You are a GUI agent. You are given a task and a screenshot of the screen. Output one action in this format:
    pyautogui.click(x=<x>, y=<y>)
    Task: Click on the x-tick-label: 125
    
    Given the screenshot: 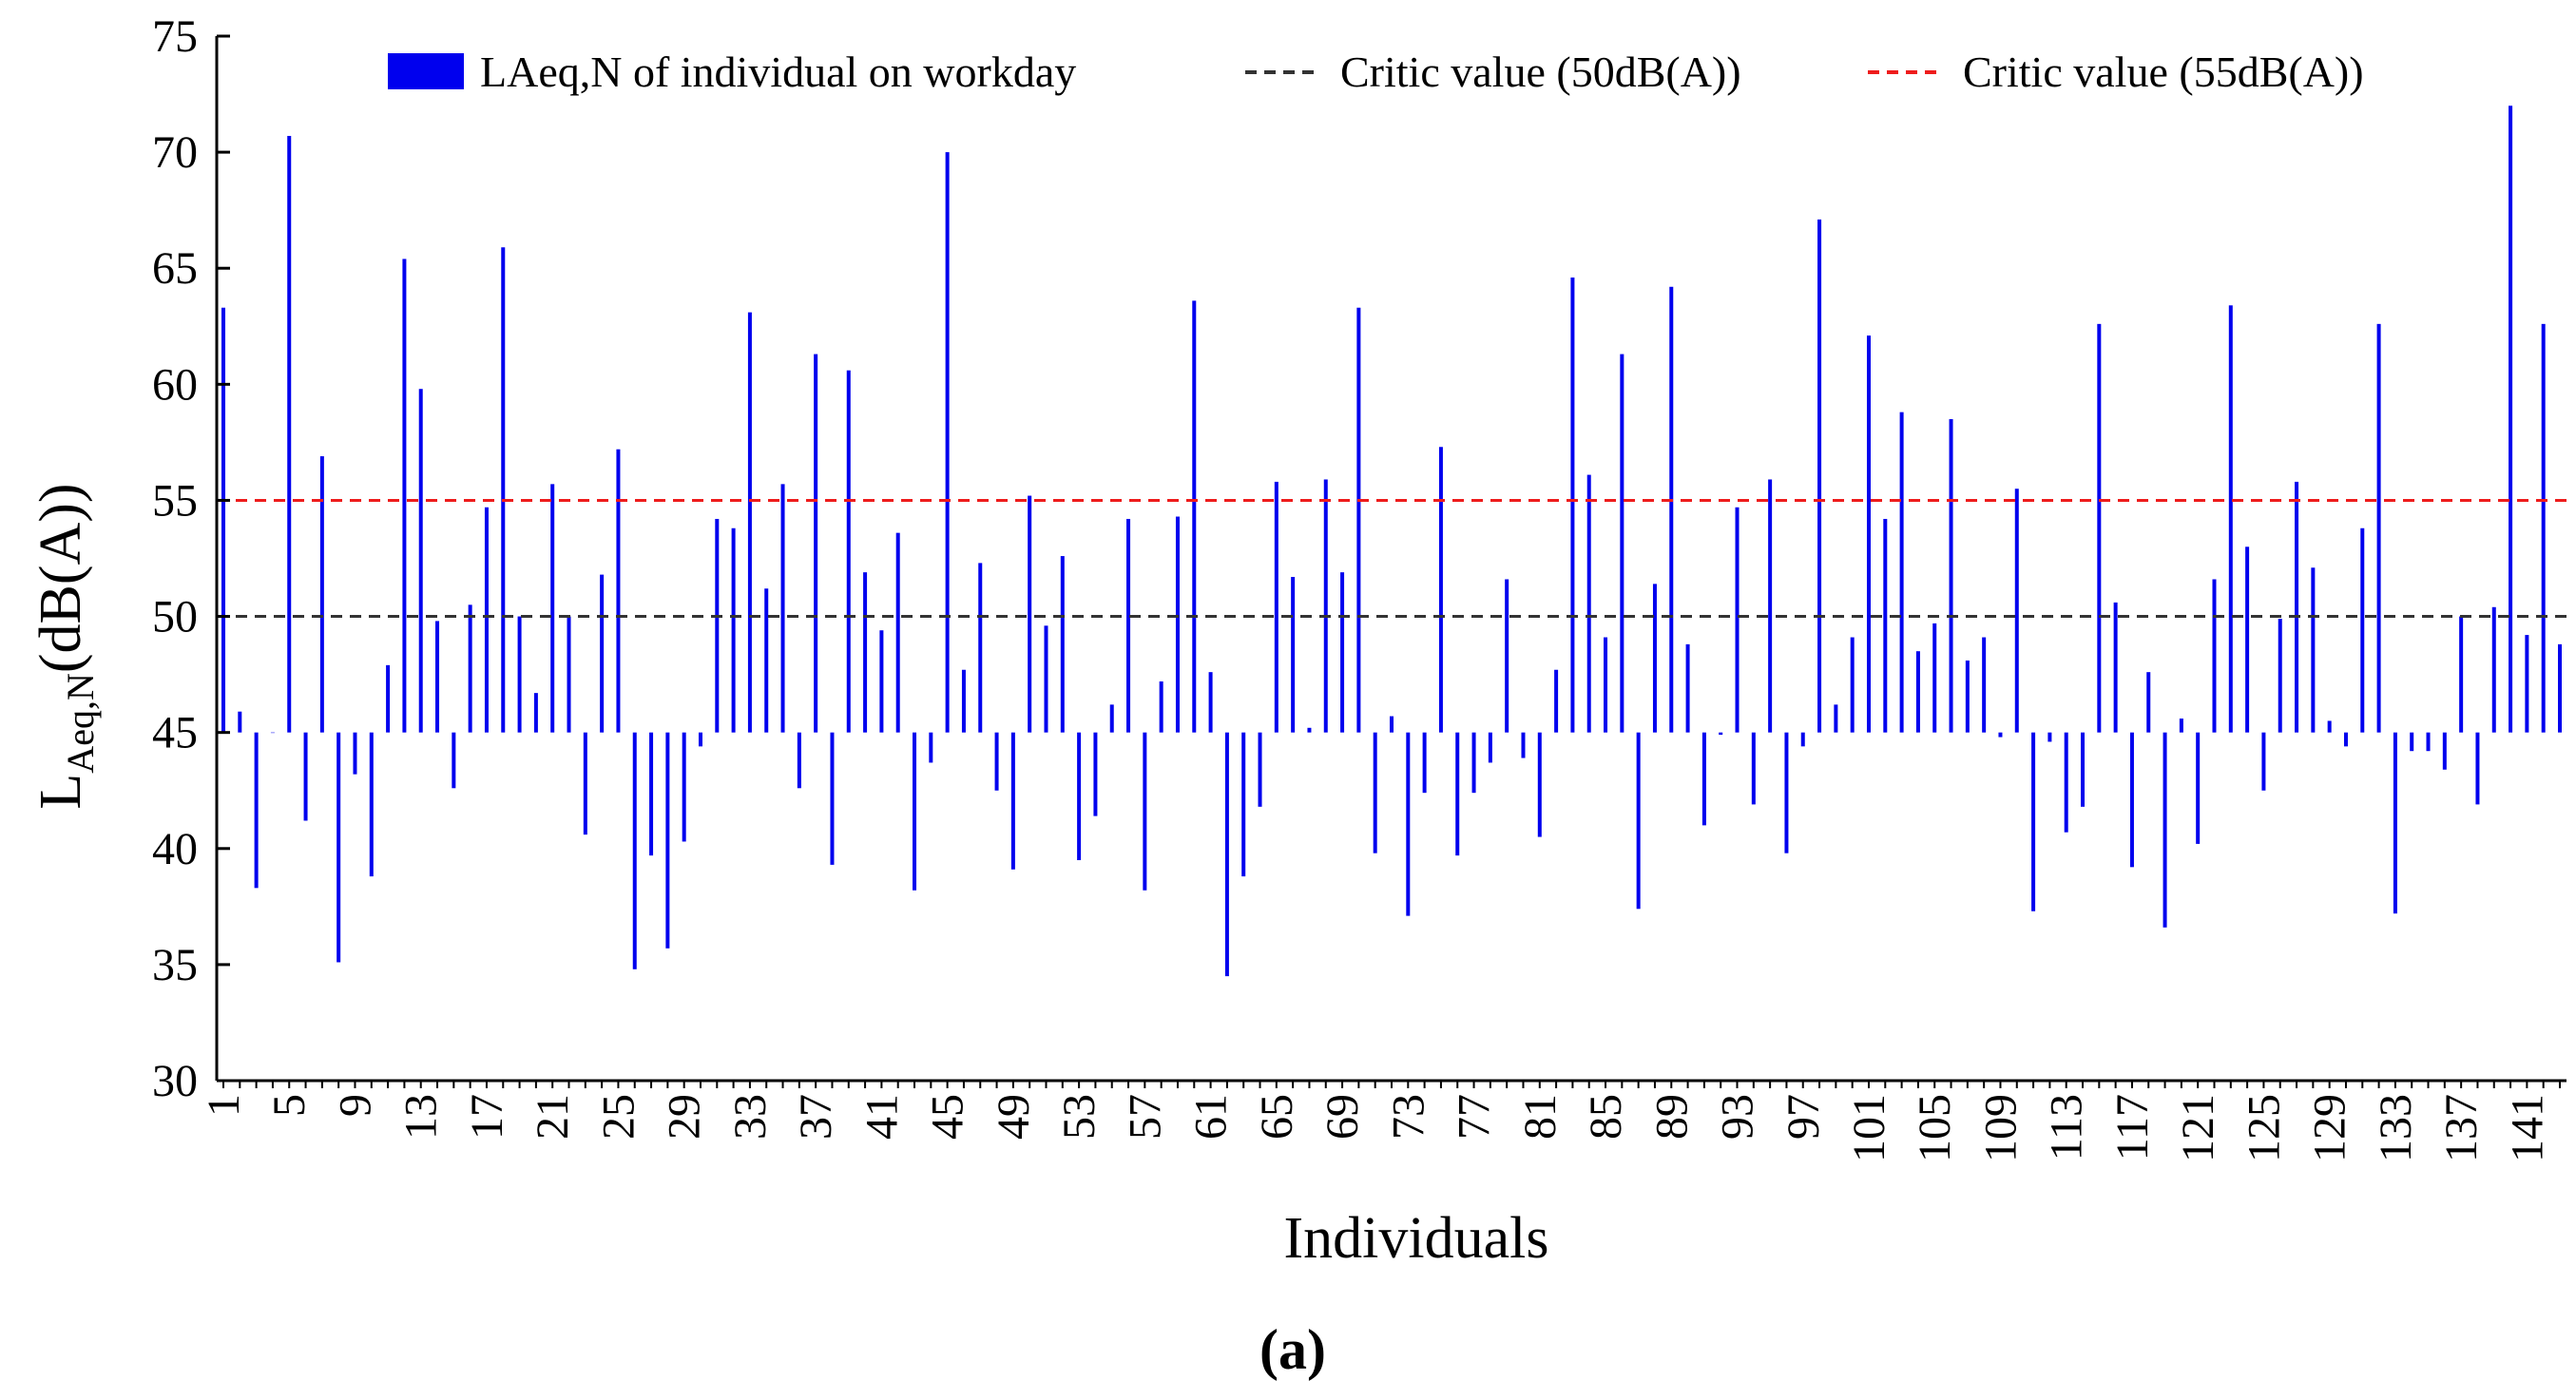 What is the action you would take?
    pyautogui.click(x=2264, y=1128)
    